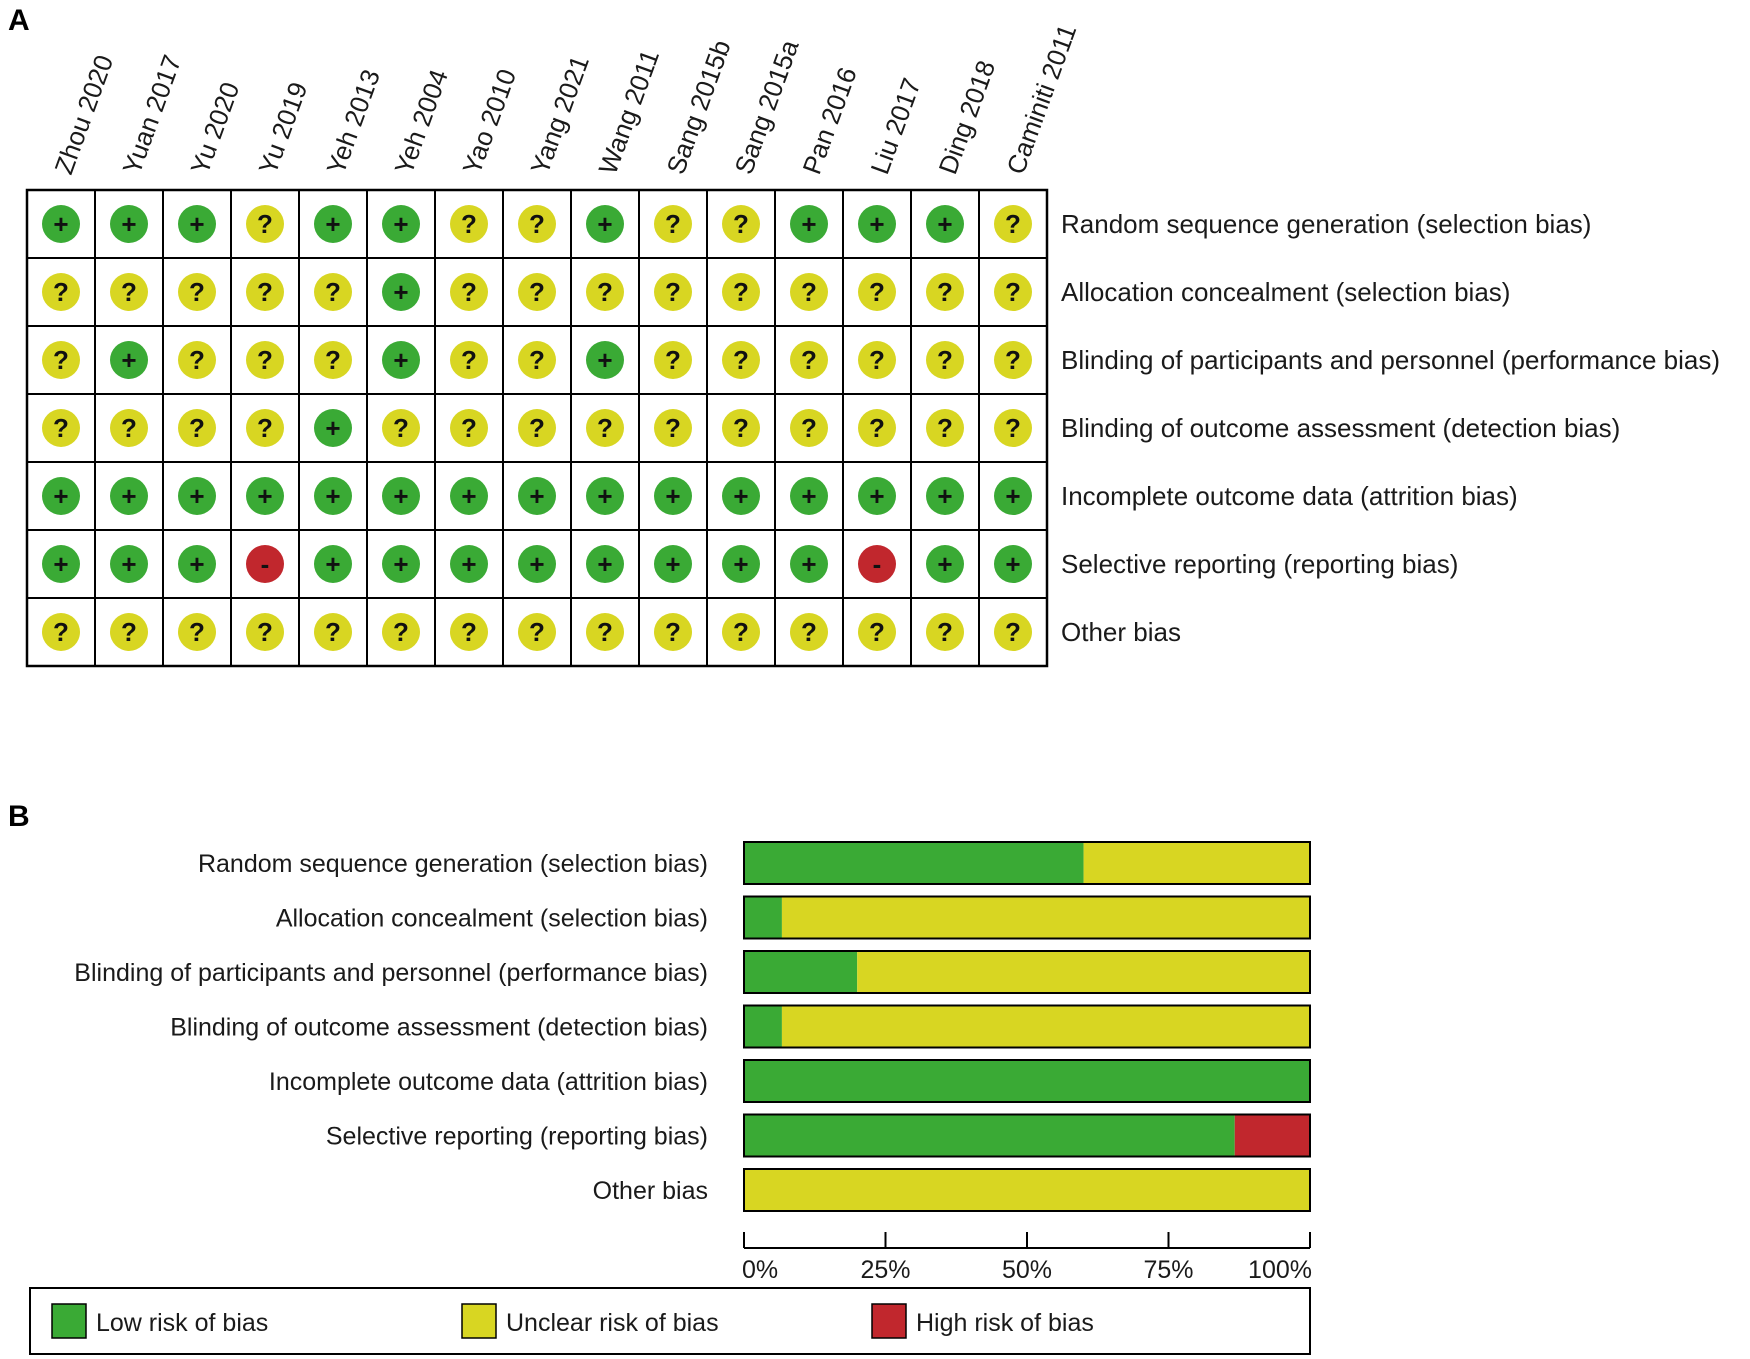  What do you see at coordinates (1121, 632) in the screenshot?
I see `domain-label: Other bias` at bounding box center [1121, 632].